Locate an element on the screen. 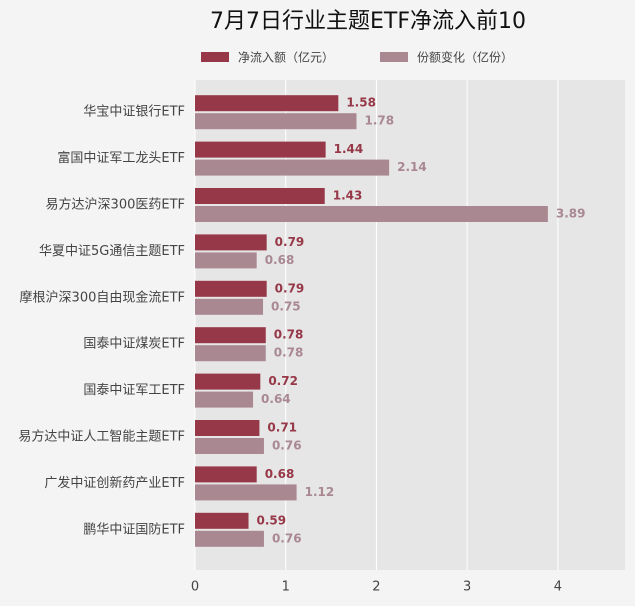  value-label: 0.72 is located at coordinates (283, 381).